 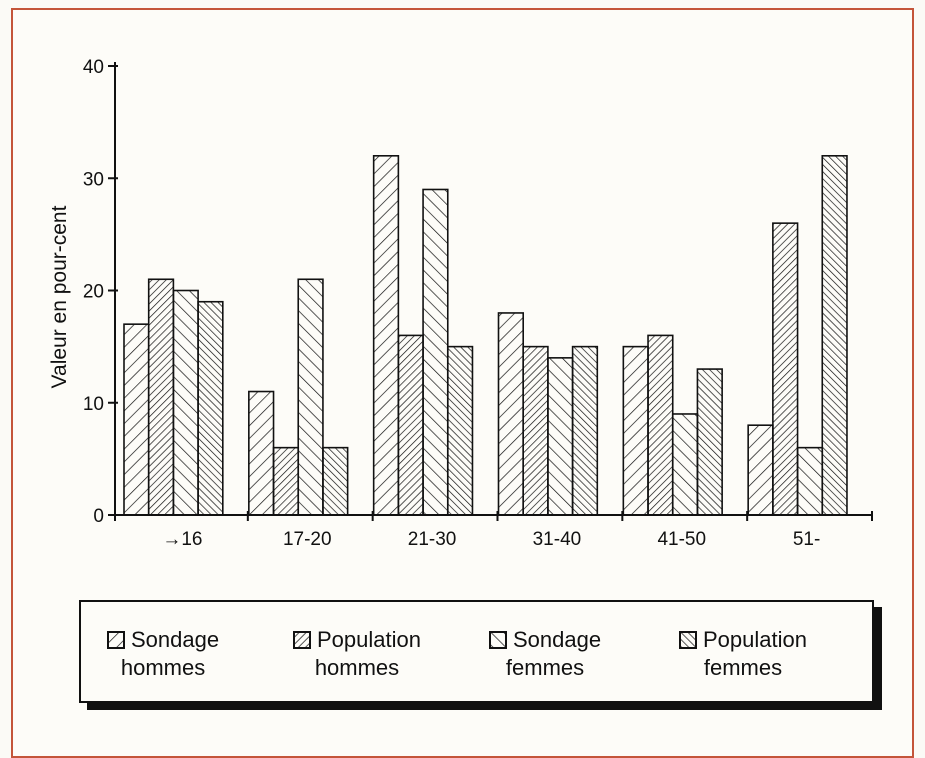 What do you see at coordinates (98, 516) in the screenshot?
I see `y-tick-label: 0` at bounding box center [98, 516].